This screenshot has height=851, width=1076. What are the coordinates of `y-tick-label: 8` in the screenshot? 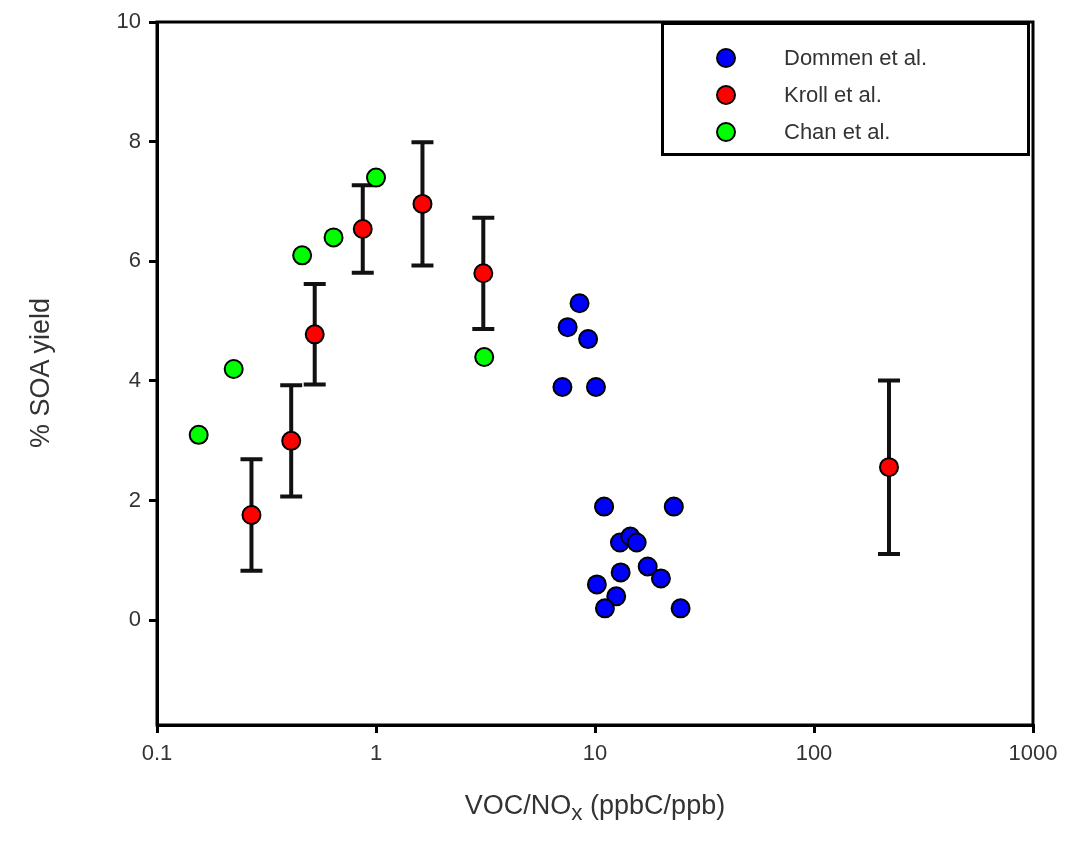 It's located at (134, 140).